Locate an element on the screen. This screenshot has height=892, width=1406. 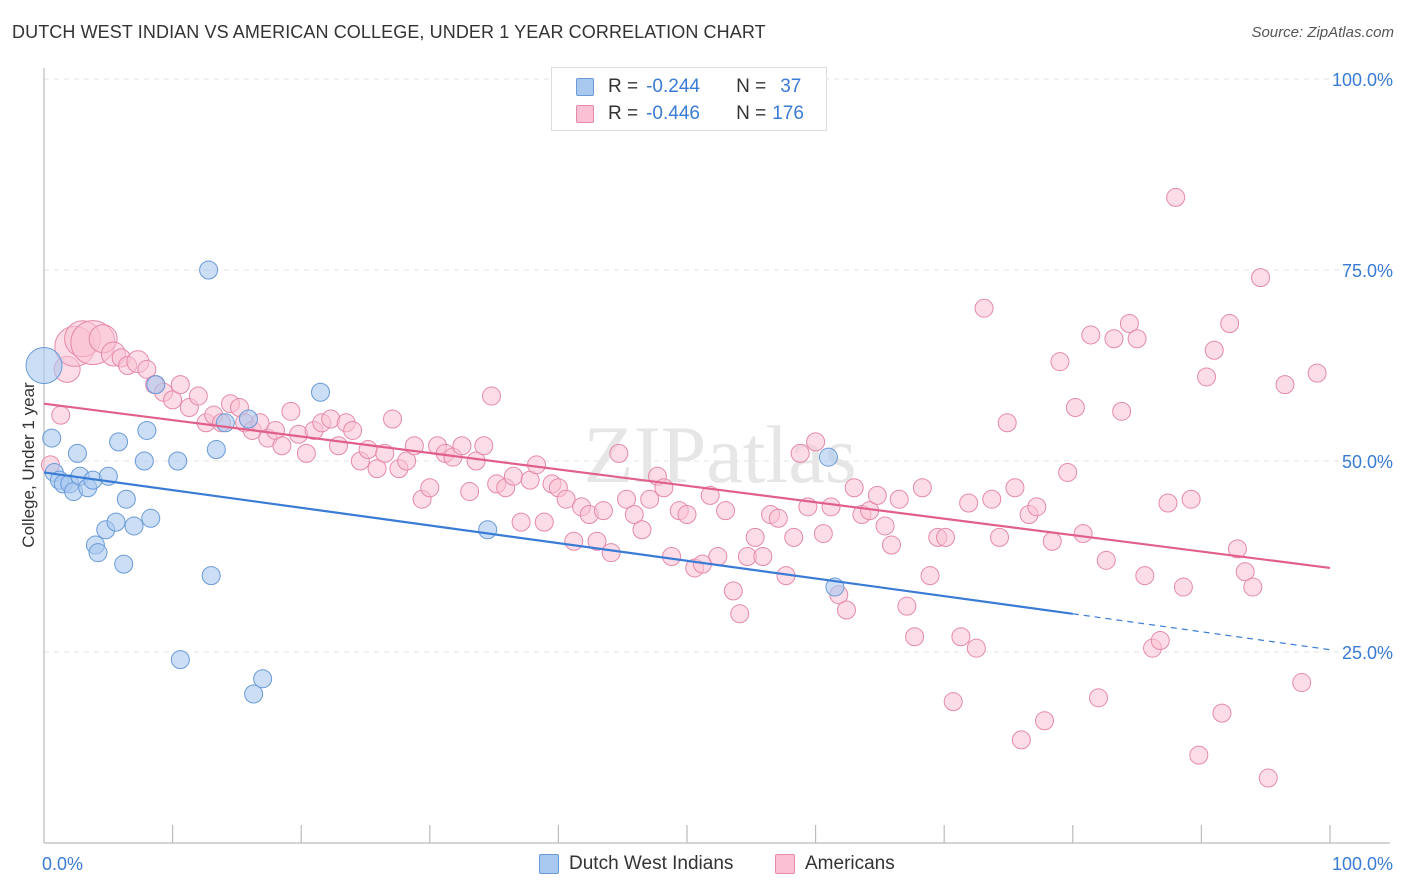
dutch-west-indians-trend-line is located at coordinates (558, 543).